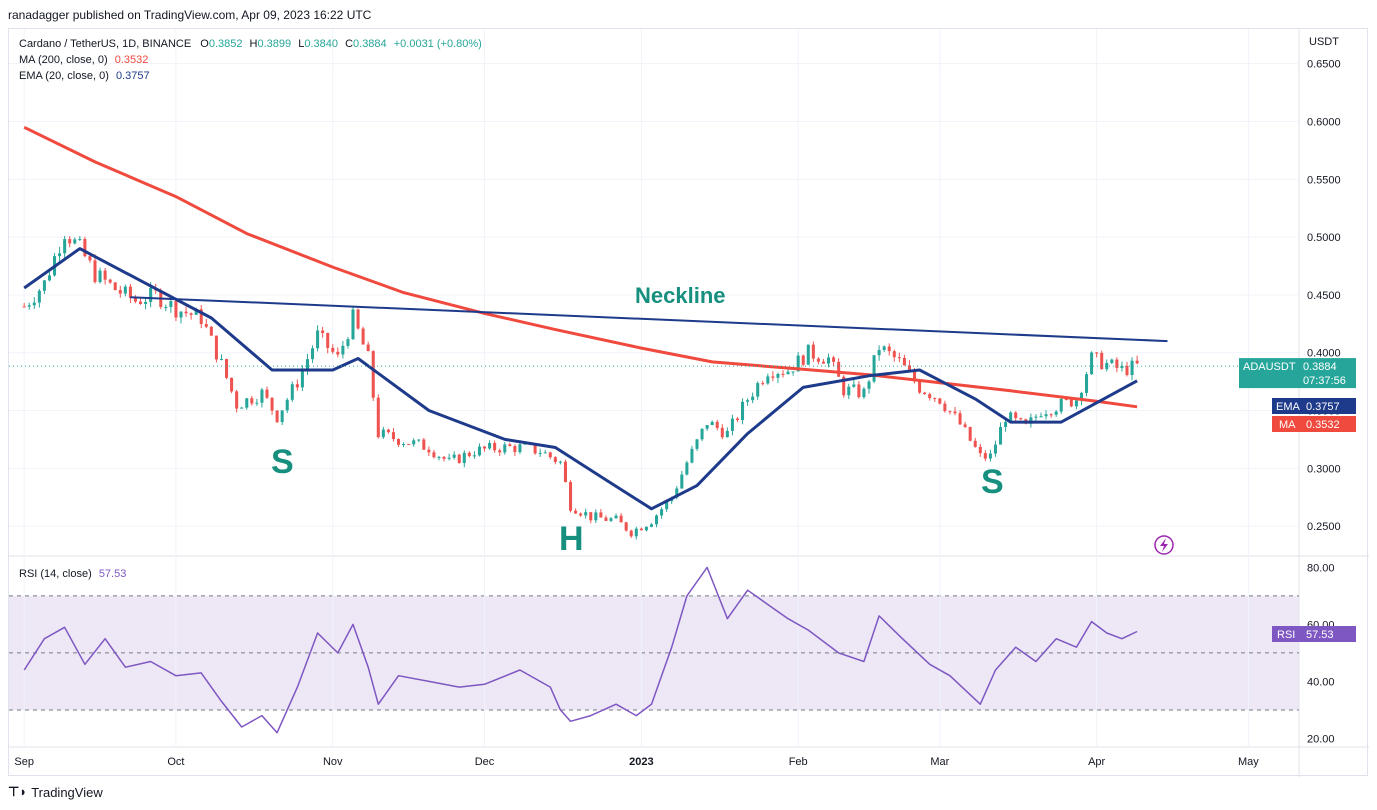 The height and width of the screenshot is (810, 1377). What do you see at coordinates (641, 762) in the screenshot?
I see `time-tick-label: 2023` at bounding box center [641, 762].